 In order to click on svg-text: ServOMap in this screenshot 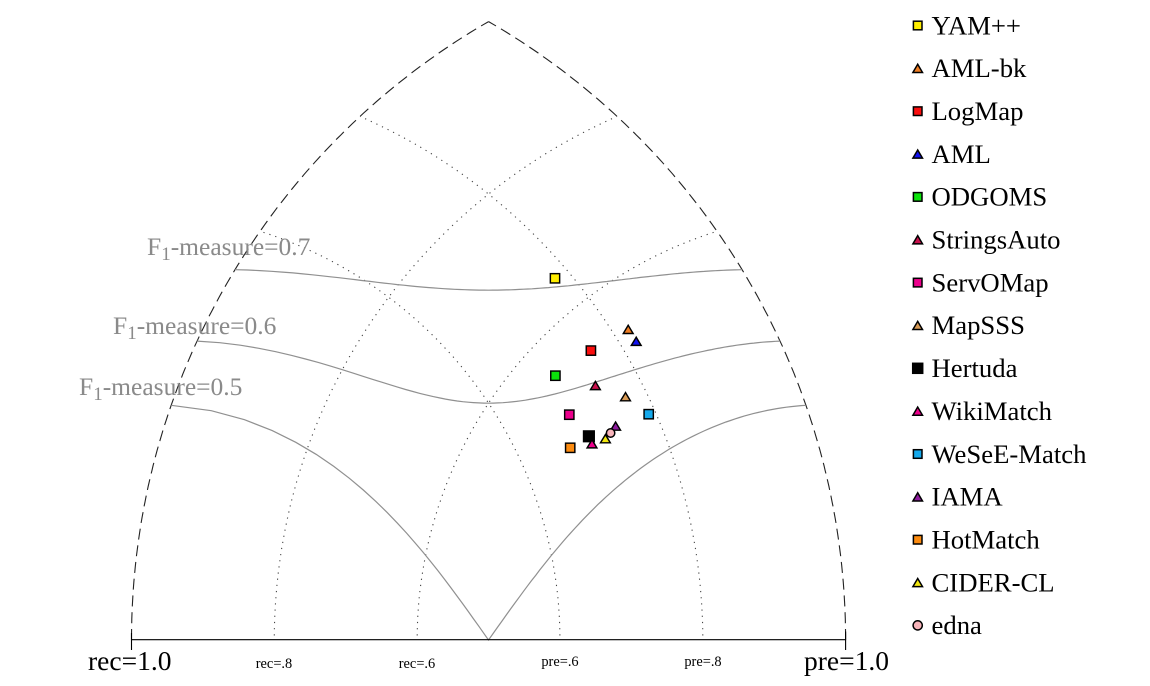, I will do `click(990, 282)`.